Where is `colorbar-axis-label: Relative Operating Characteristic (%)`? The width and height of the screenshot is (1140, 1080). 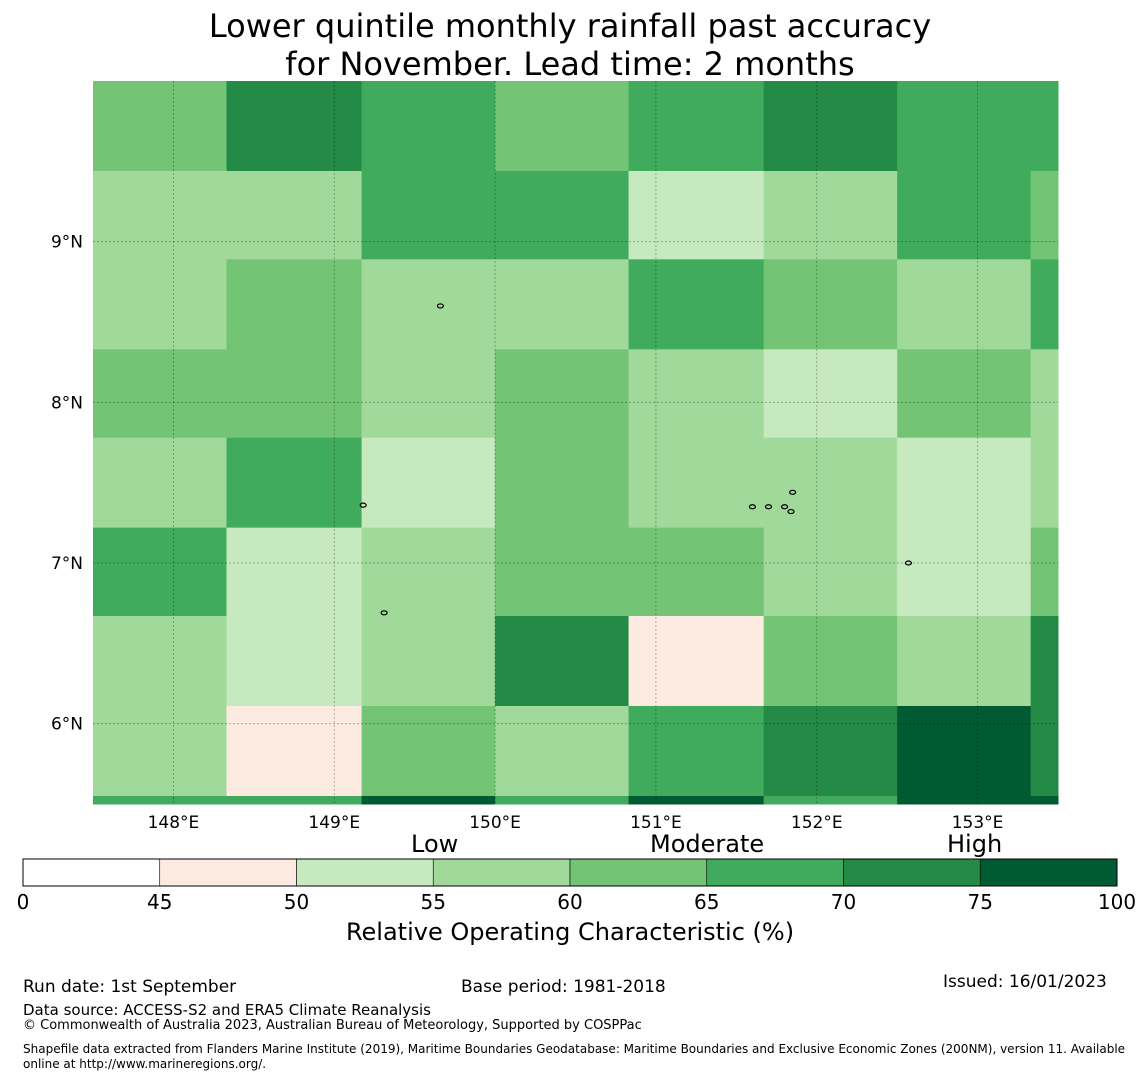
colorbar-axis-label: Relative Operating Characteristic (%) is located at coordinates (570, 932).